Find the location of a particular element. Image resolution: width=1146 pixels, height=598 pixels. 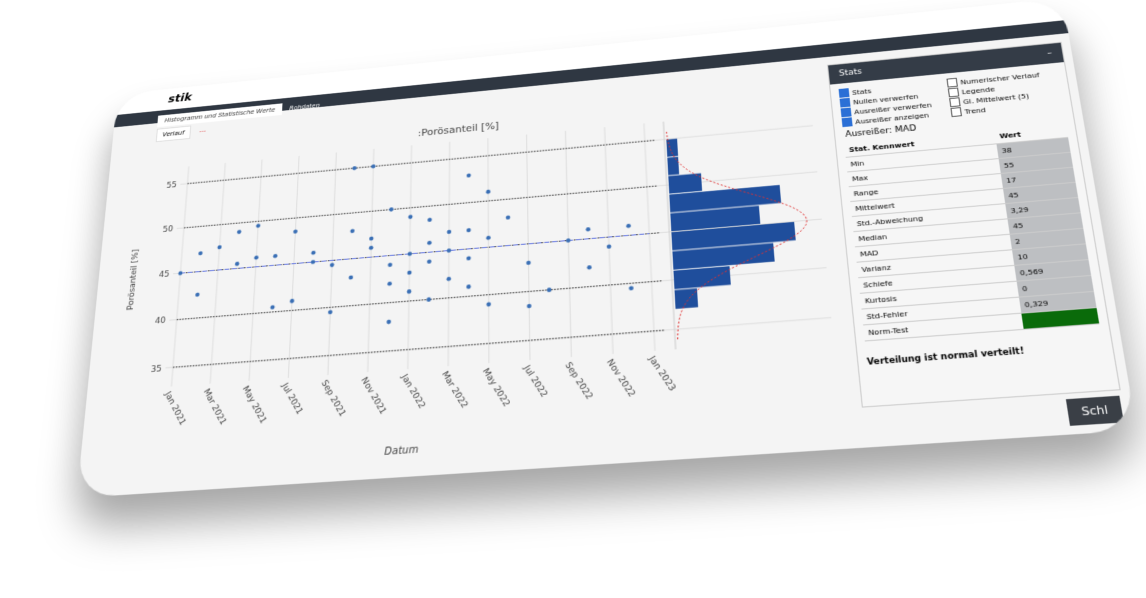

y-tick-label: 50 is located at coordinates (167, 229).